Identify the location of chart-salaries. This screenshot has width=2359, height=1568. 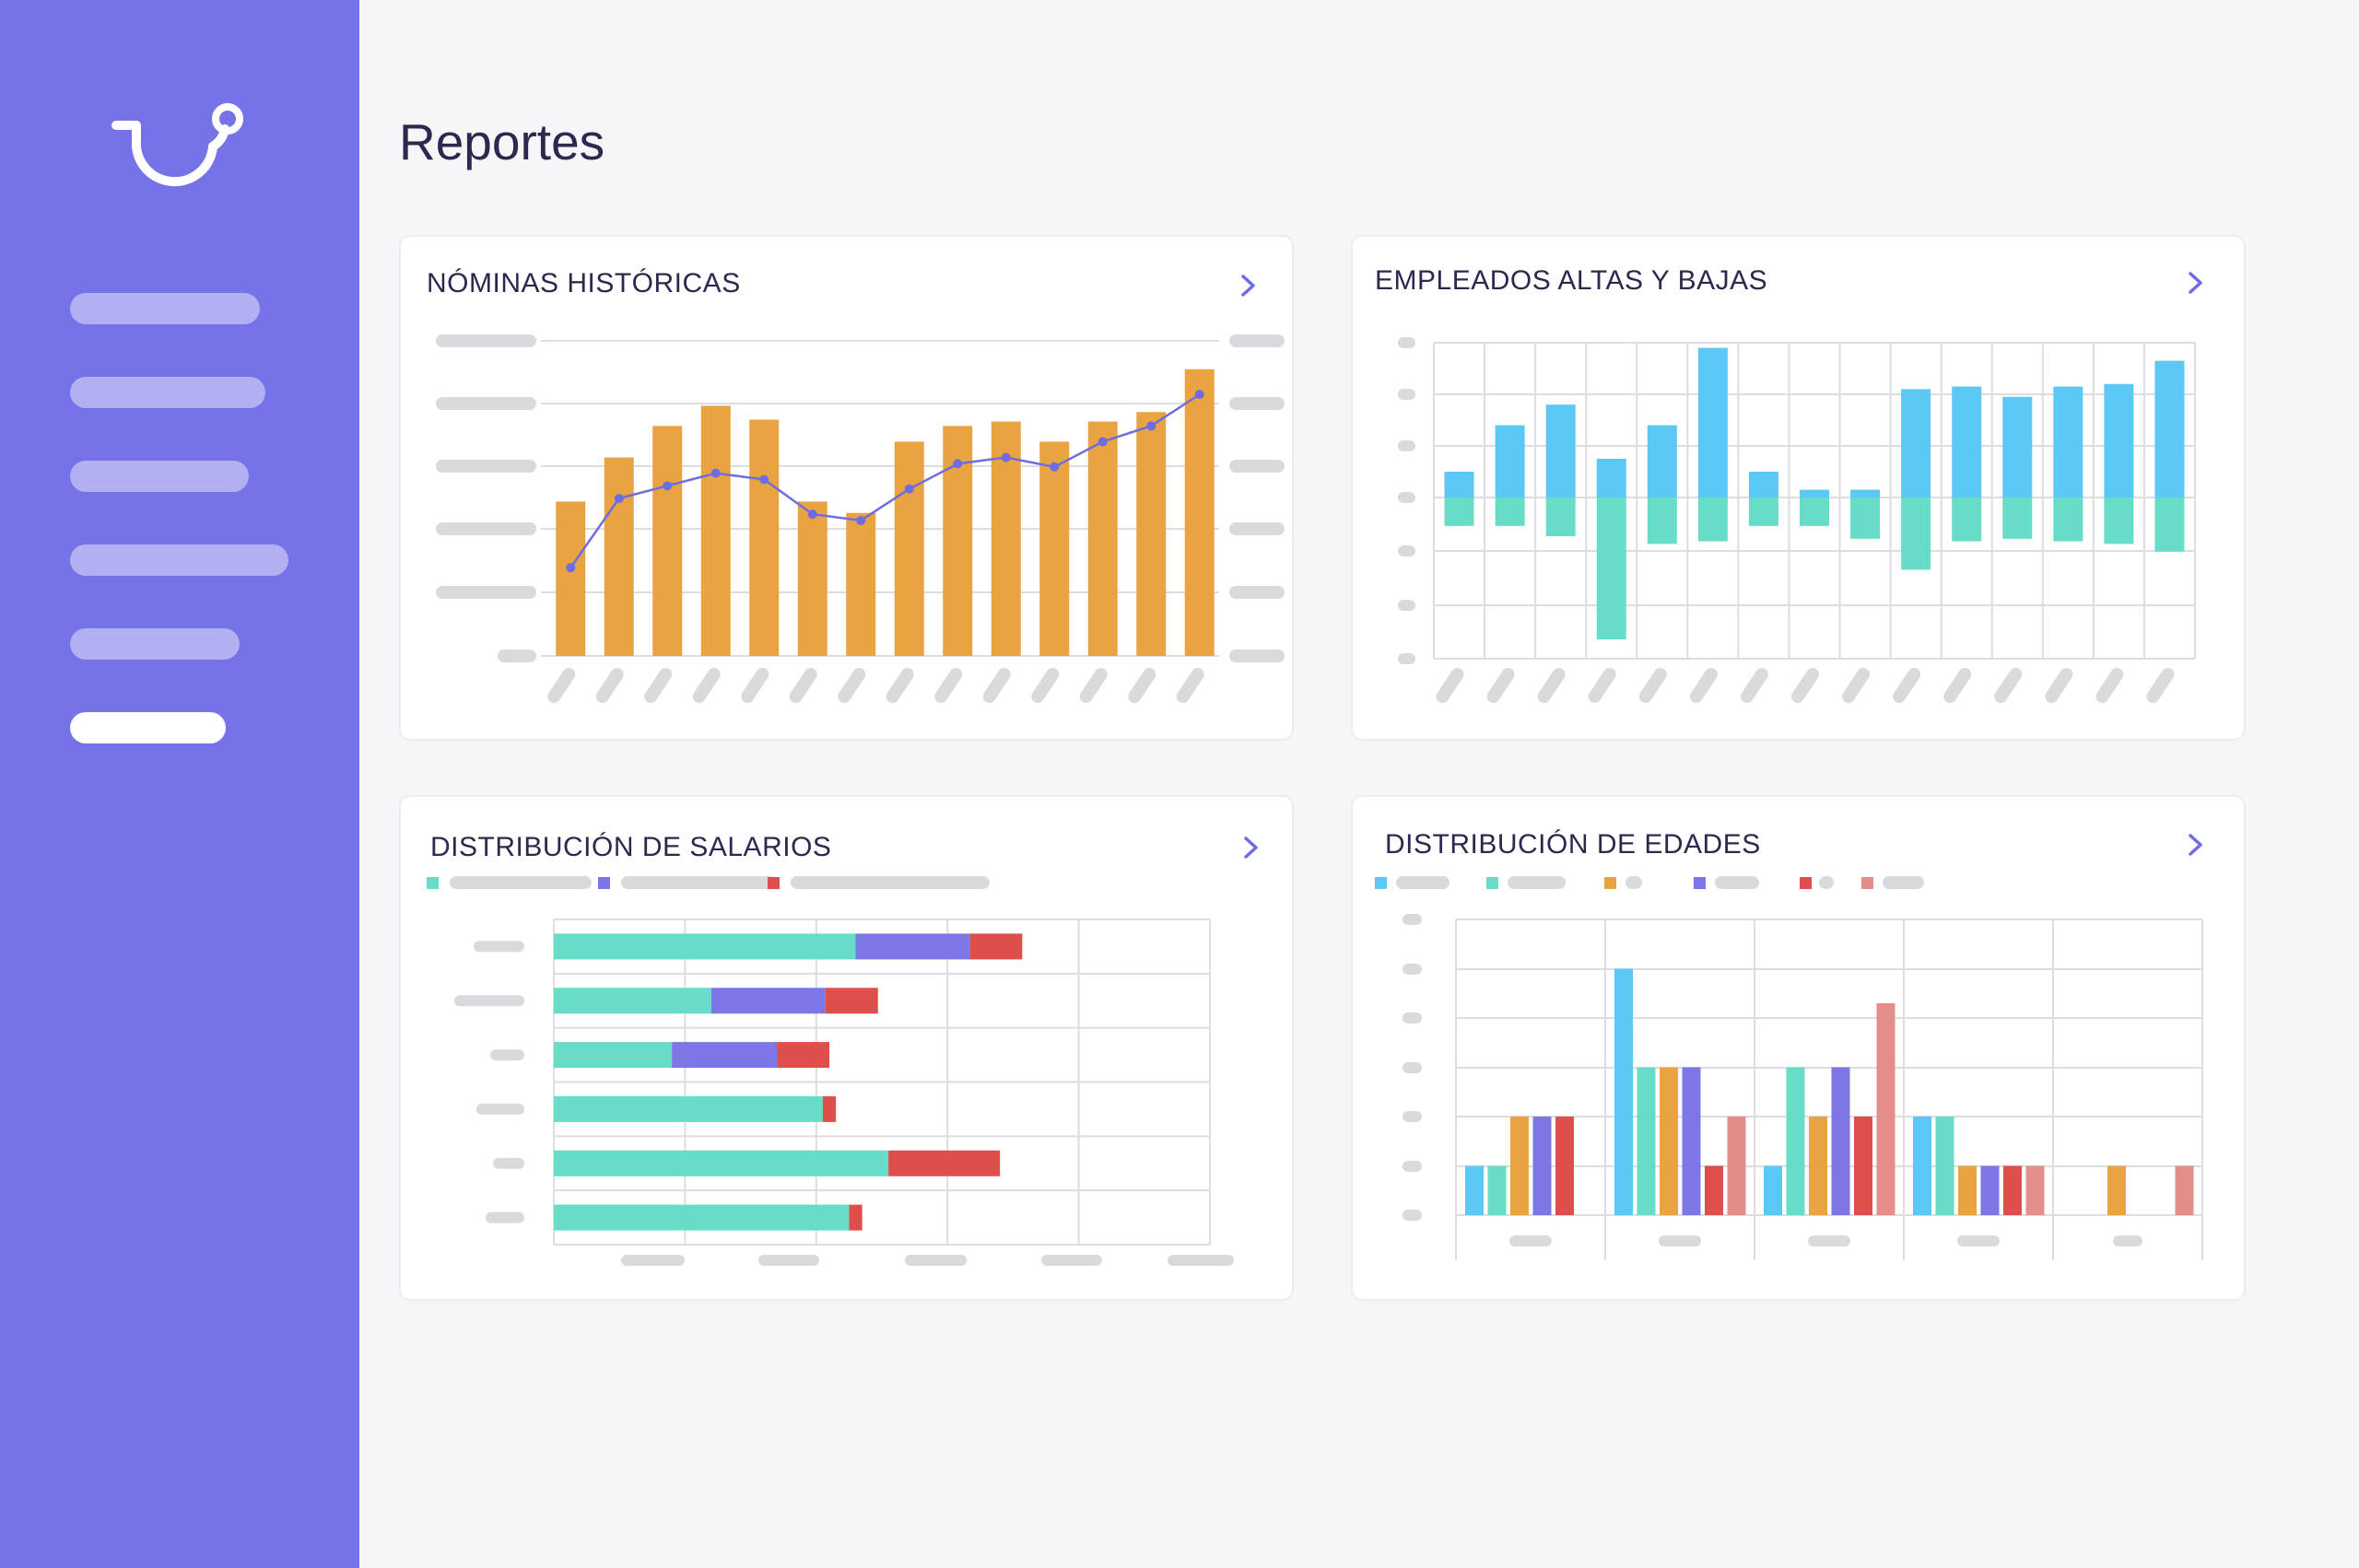
(830, 1071).